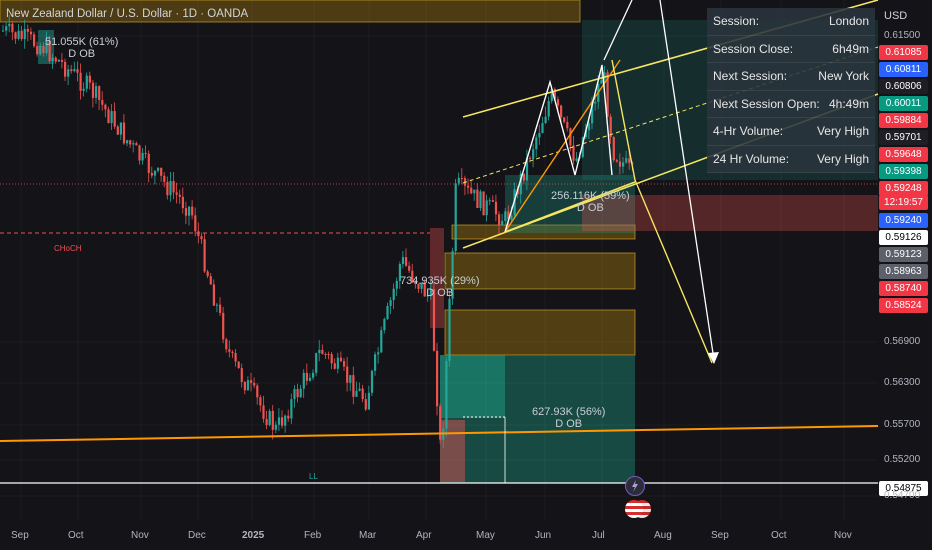 The image size is (932, 550). I want to click on price-badge: 0.60806, so click(903, 86).